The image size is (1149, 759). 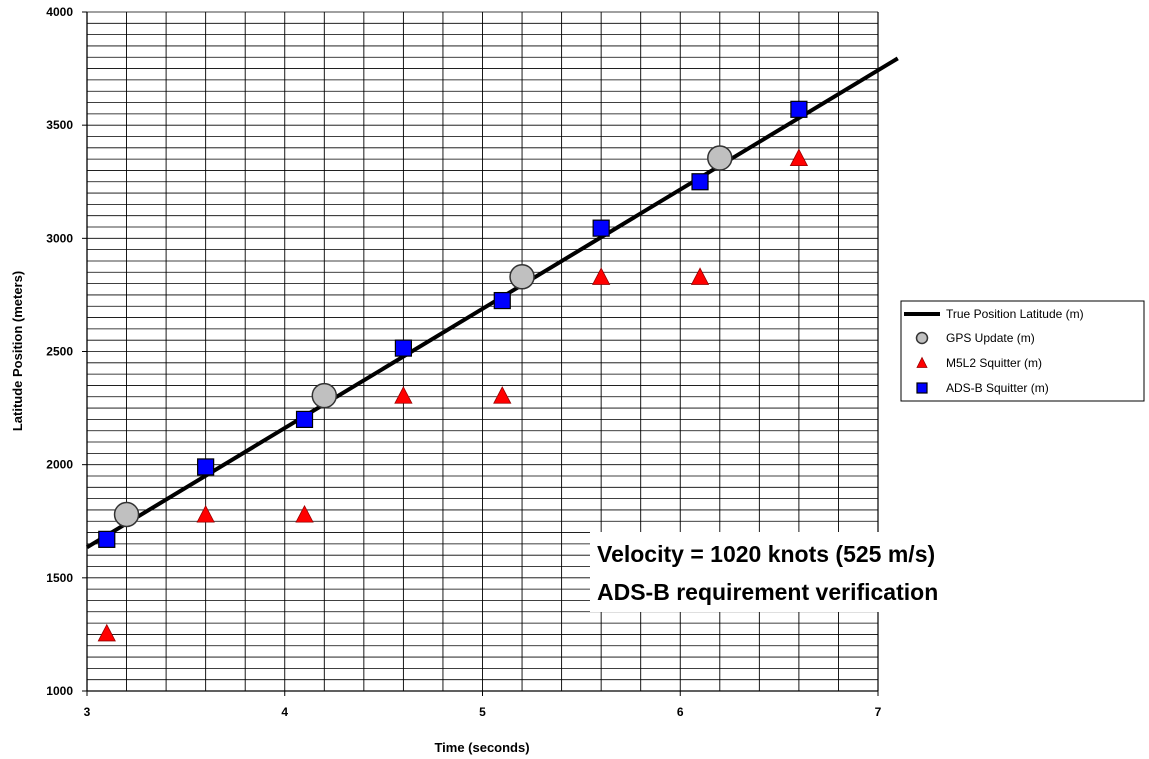 I want to click on y-axis-title: Latitude Position (meters), so click(x=17, y=351).